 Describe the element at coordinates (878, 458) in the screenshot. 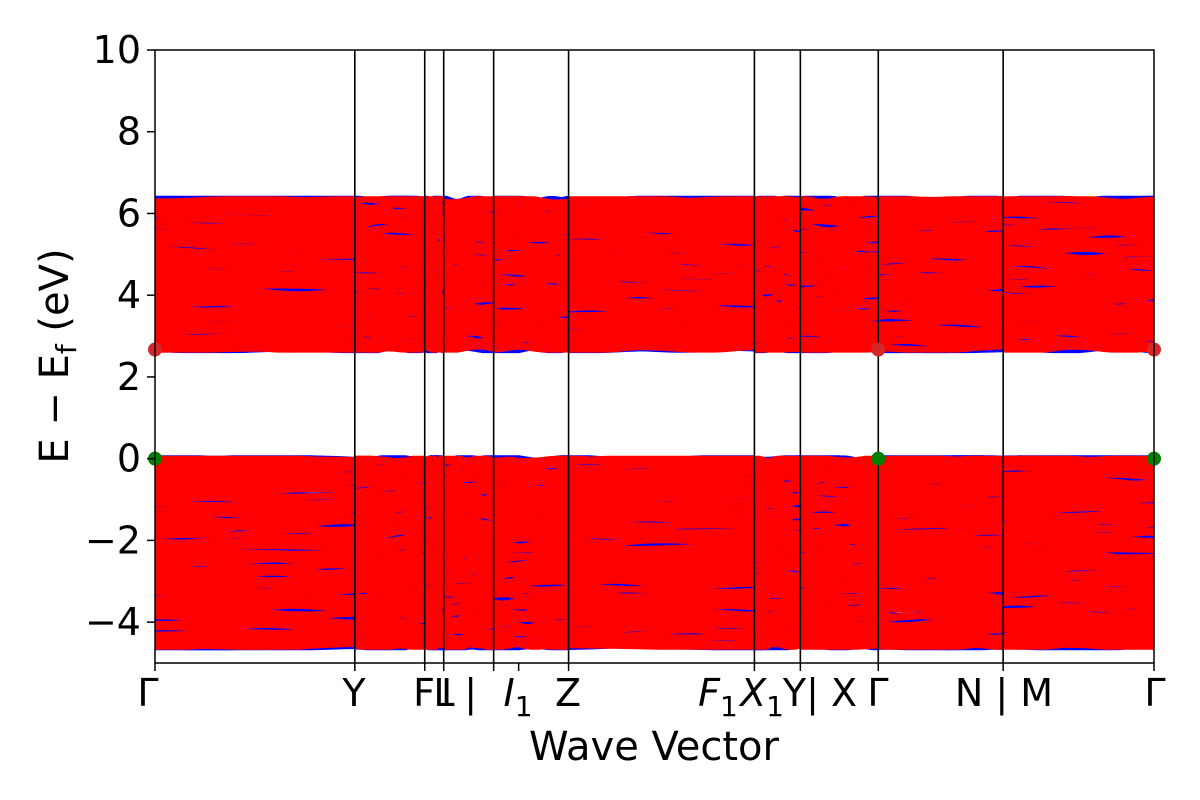

I see `vbm-marker` at that location.